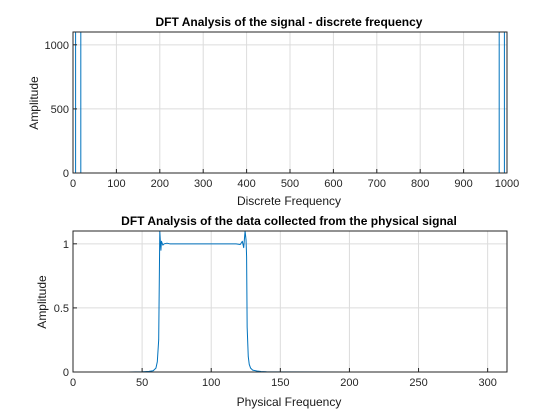 The width and height of the screenshot is (560, 420). Describe the element at coordinates (246, 184) in the screenshot. I see `x-tick-label: 400` at that location.